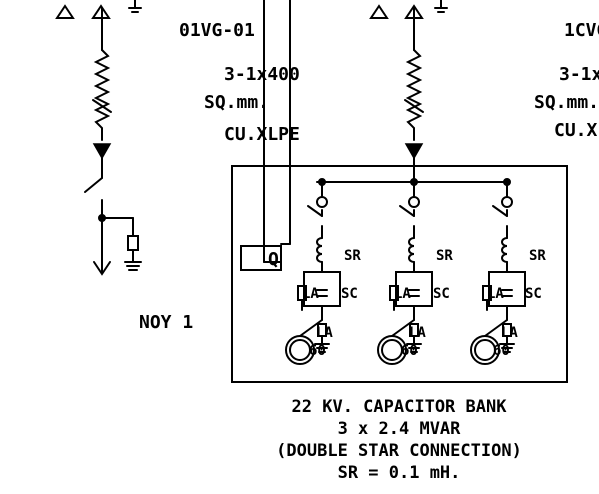 This screenshot has width=599, height=494. Describe the element at coordinates (495, 294) in the screenshot. I see `branch-3-arrester-label: LA` at that location.